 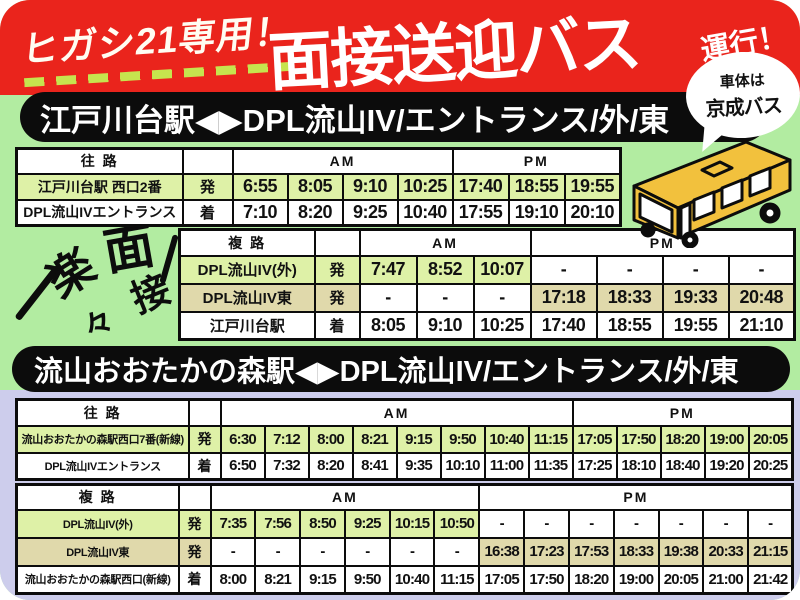 I want to click on time-cell: 9:25, so click(x=370, y=212).